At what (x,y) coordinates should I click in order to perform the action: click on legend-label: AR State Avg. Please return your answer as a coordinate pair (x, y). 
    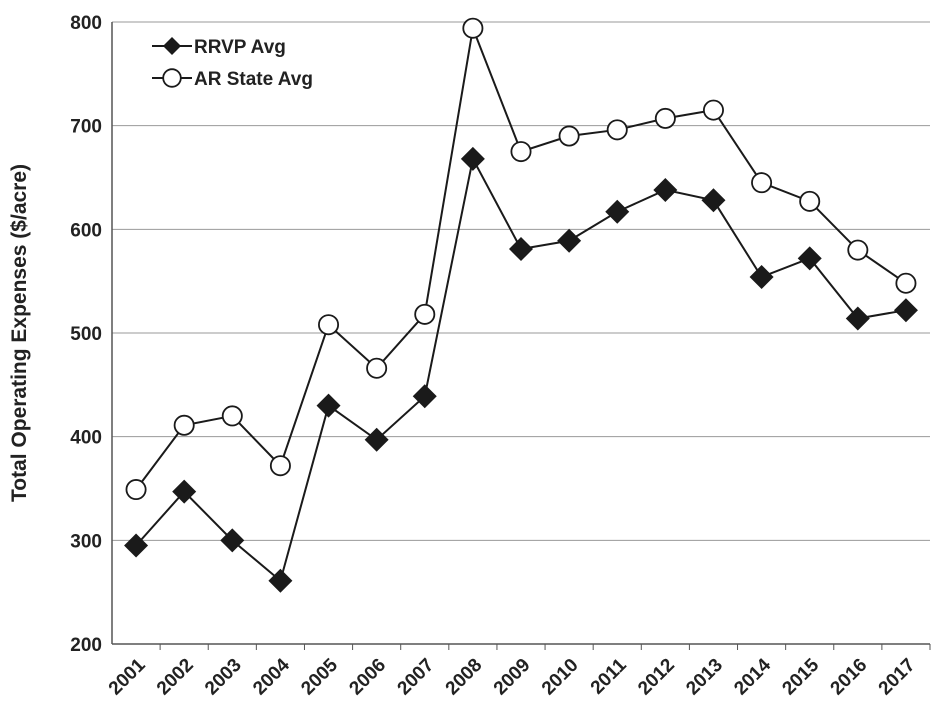
    Looking at the image, I should click on (253, 79).